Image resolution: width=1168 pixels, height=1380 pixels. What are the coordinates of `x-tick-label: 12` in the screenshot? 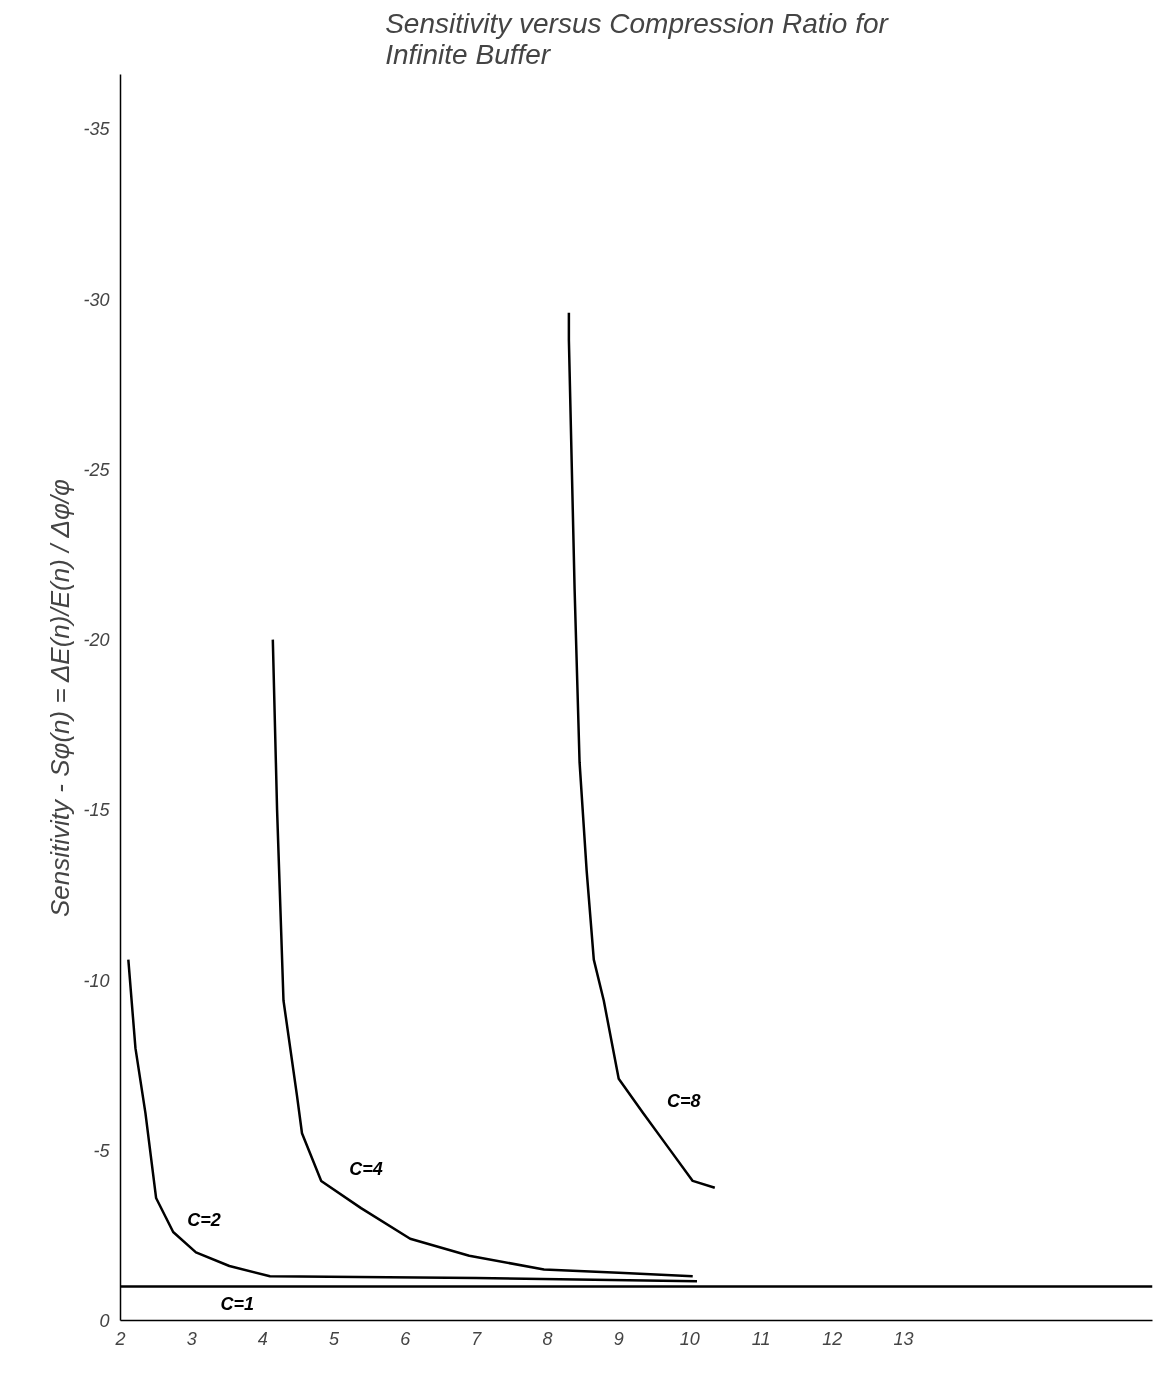 It's located at (832, 1338).